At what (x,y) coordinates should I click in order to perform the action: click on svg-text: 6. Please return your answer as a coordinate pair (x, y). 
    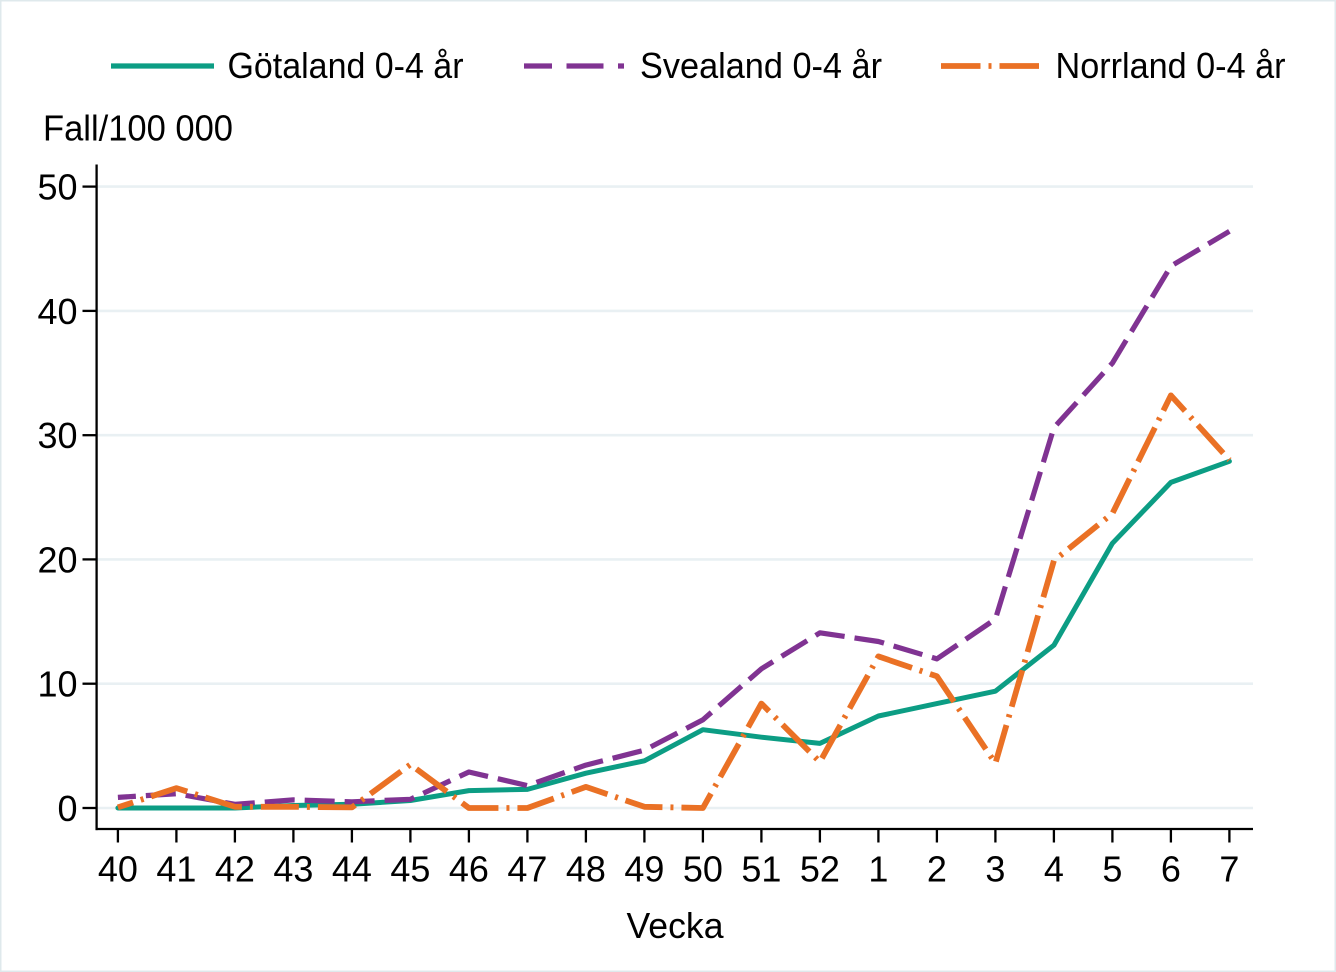
    Looking at the image, I should click on (1171, 869).